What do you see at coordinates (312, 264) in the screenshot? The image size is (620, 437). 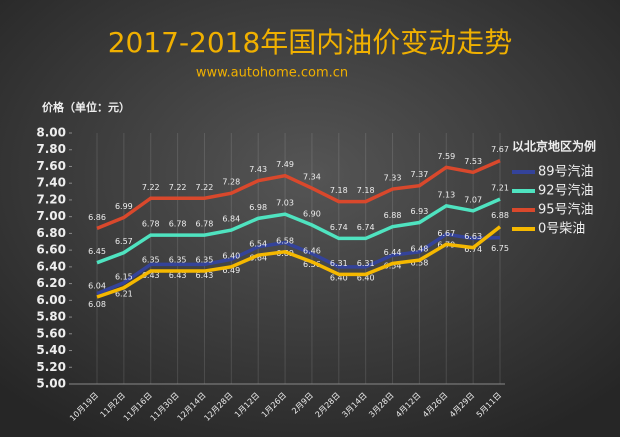 I see `data-label: 6.56` at bounding box center [312, 264].